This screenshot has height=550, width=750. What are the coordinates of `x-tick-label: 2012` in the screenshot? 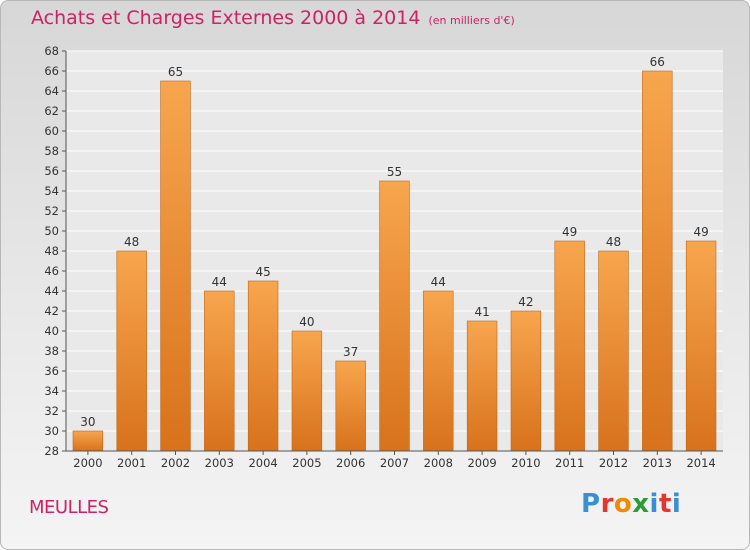 It's located at (613, 463).